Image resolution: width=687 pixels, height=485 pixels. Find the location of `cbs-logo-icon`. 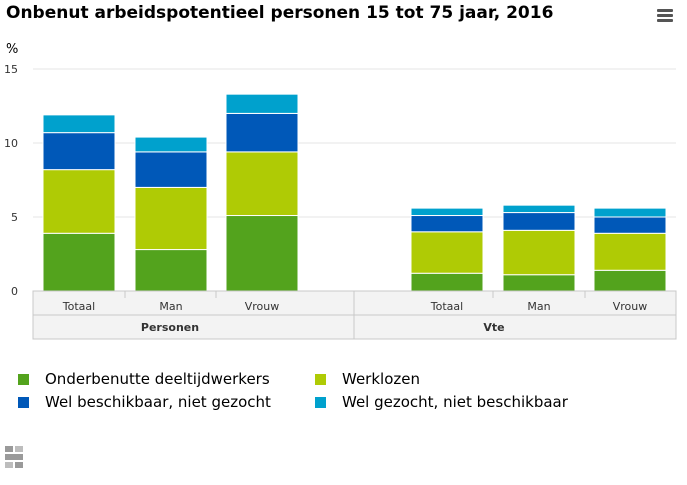

cbs-logo-icon is located at coordinates (14, 457).